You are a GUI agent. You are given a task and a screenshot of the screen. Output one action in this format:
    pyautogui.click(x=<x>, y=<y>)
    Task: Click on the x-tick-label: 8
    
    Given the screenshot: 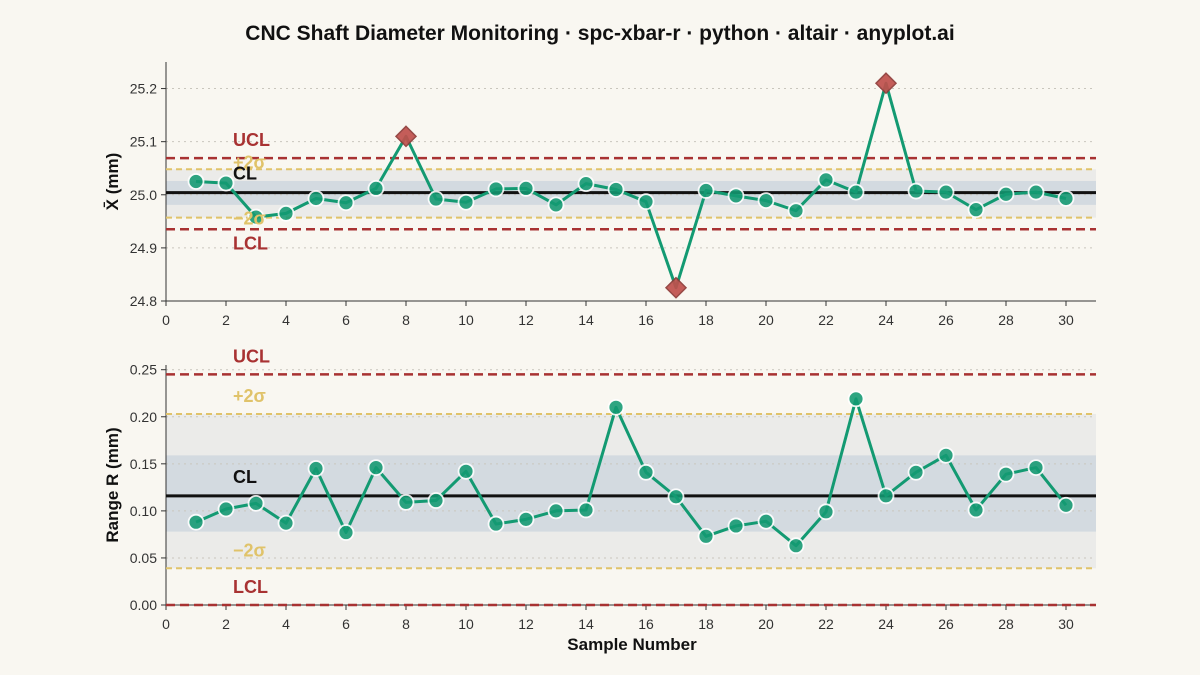 What is the action you would take?
    pyautogui.click(x=406, y=320)
    